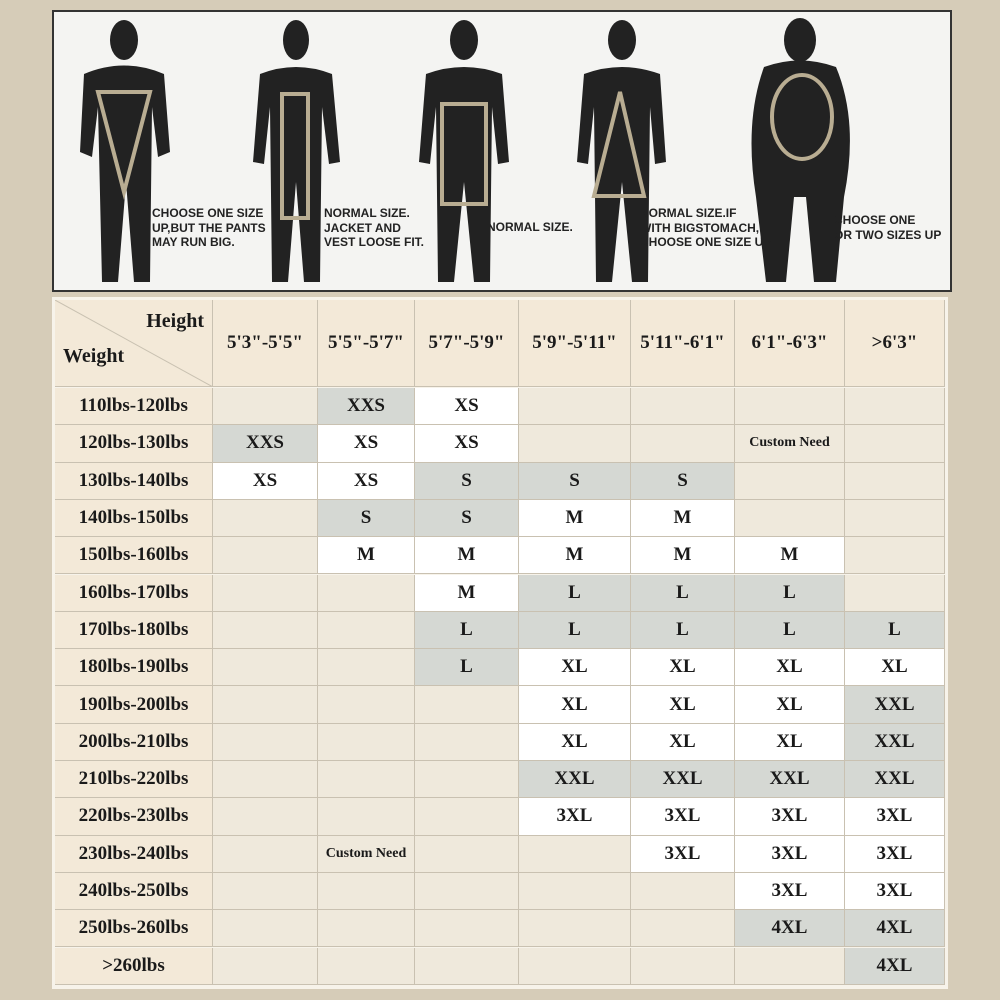 The height and width of the screenshot is (1000, 1000). I want to click on column-header: 5'9"-5'11", so click(575, 343).